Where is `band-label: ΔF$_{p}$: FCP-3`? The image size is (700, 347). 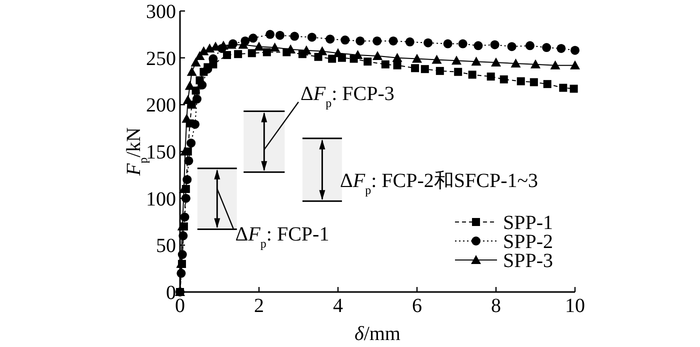
band-label: ΔF$_{p}$: FCP-3 is located at coordinates (347, 96).